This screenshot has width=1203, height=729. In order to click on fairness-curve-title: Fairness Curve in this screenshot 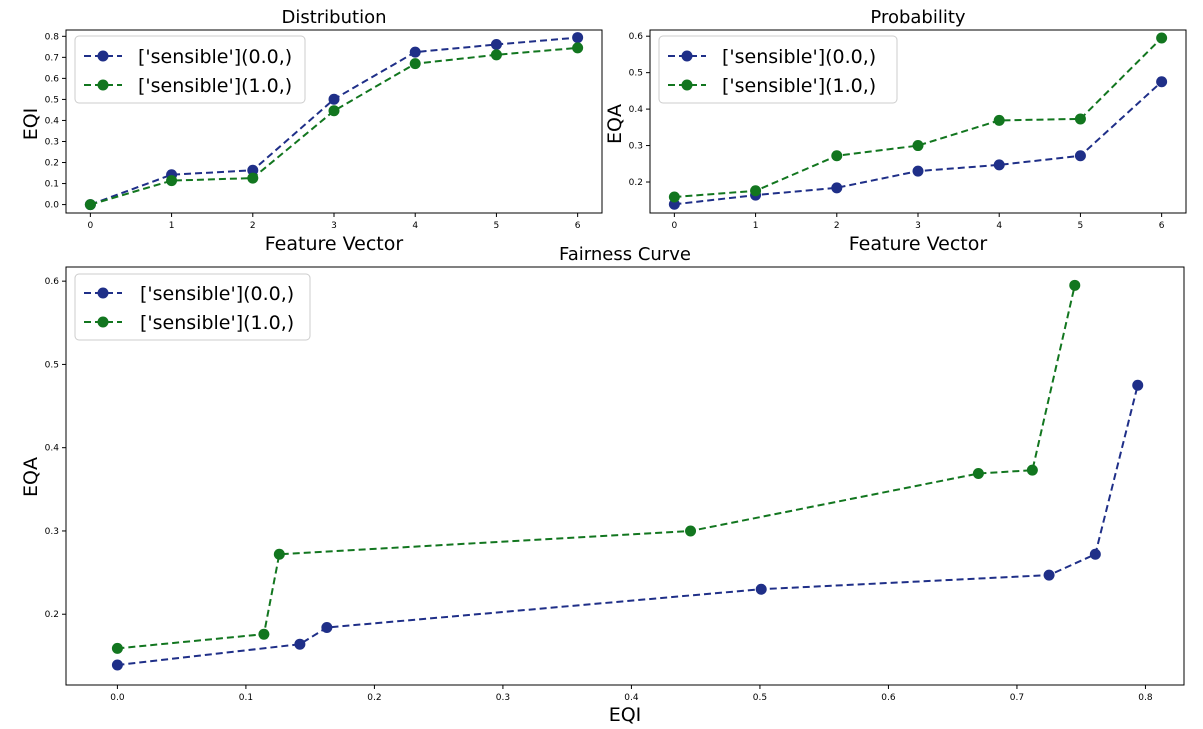, I will do `click(625, 254)`.